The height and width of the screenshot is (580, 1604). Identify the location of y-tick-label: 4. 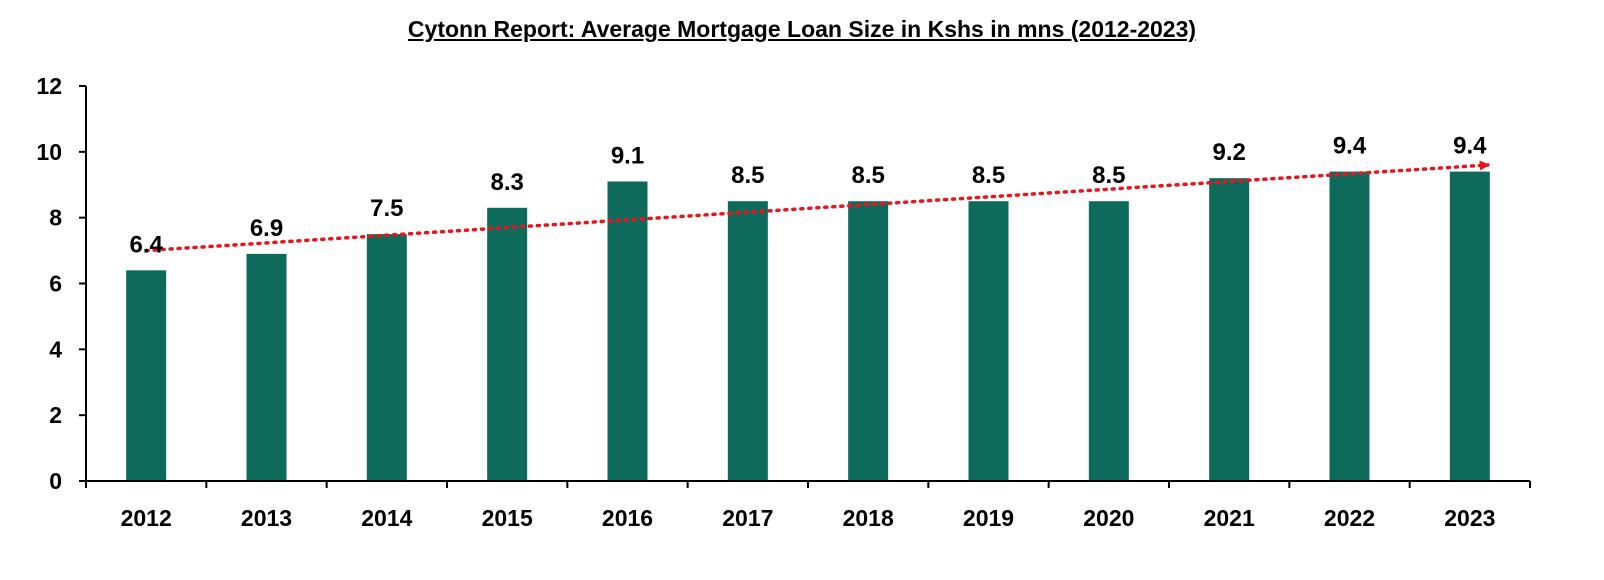
(55, 349).